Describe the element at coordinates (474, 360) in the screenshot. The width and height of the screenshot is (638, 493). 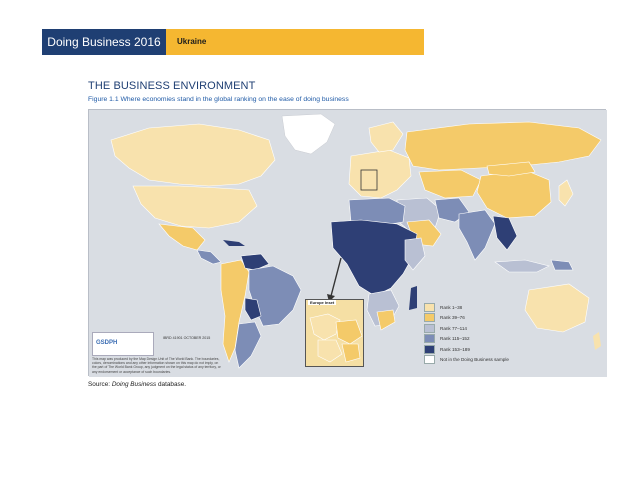
I see `legend-label: Not in the Doing Business sample` at that location.